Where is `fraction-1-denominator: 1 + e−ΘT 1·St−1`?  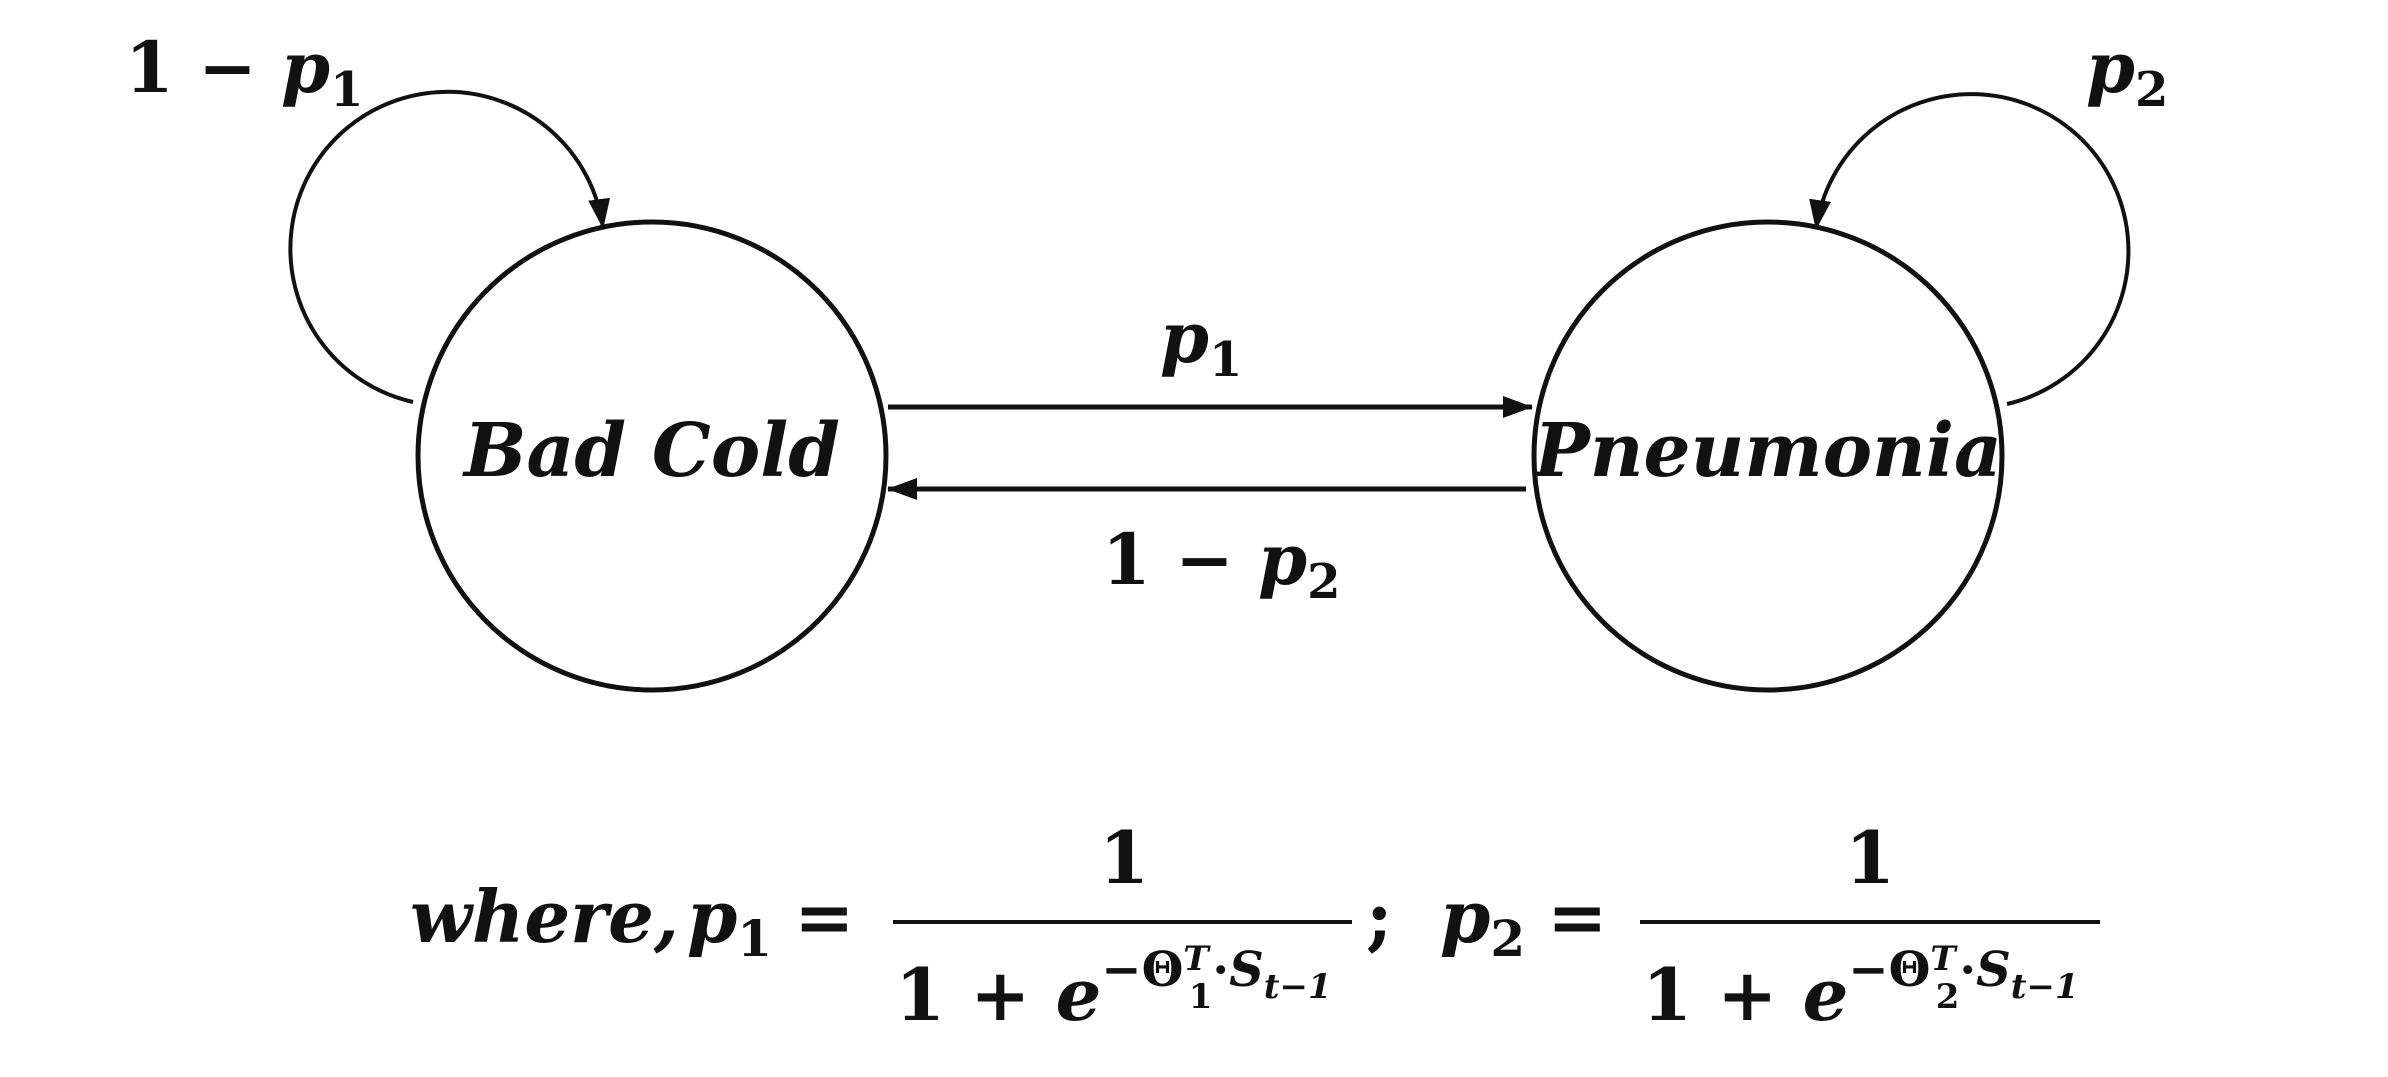 fraction-1-denominator: 1 + e−ΘT 1·St−1 is located at coordinates (1113, 988).